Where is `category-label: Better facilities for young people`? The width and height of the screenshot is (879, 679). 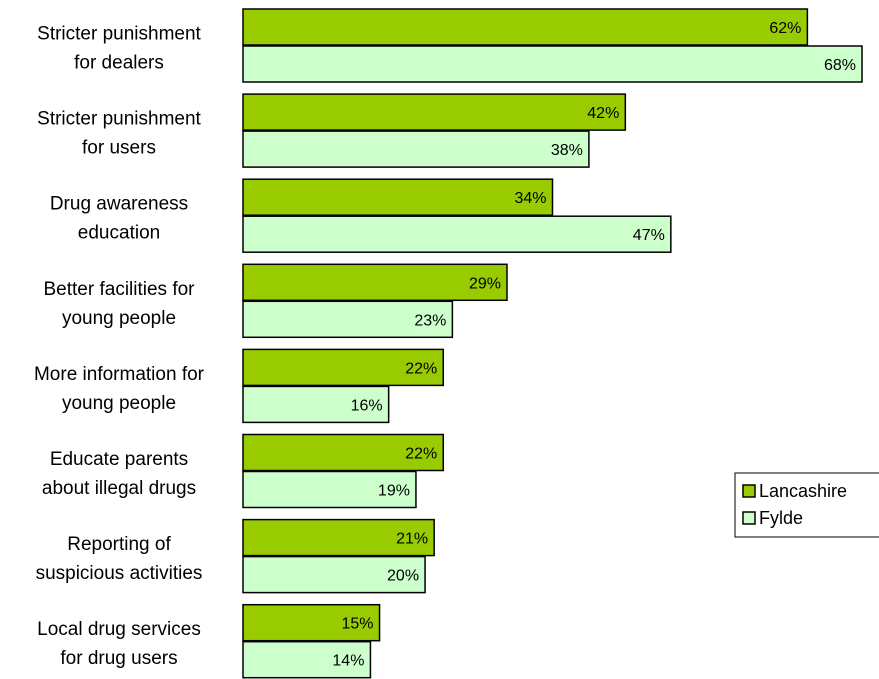 category-label: Better facilities for young people is located at coordinates (120, 304).